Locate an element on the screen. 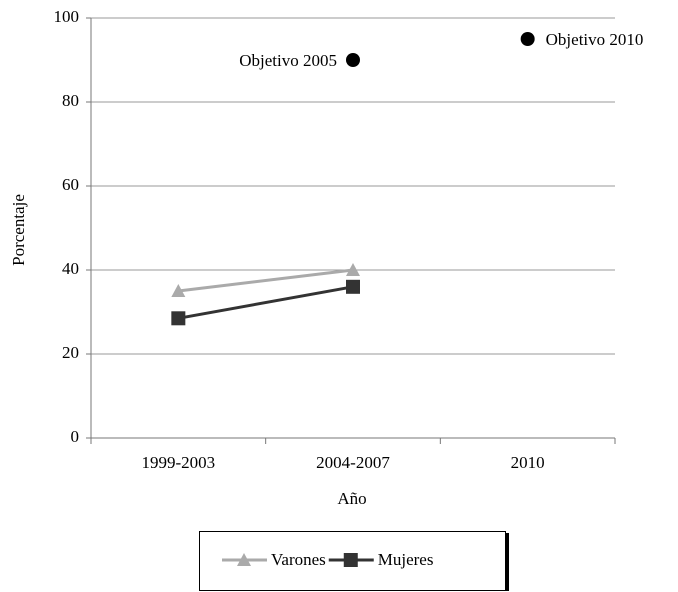  legend-label: Mujeres is located at coordinates (406, 559).